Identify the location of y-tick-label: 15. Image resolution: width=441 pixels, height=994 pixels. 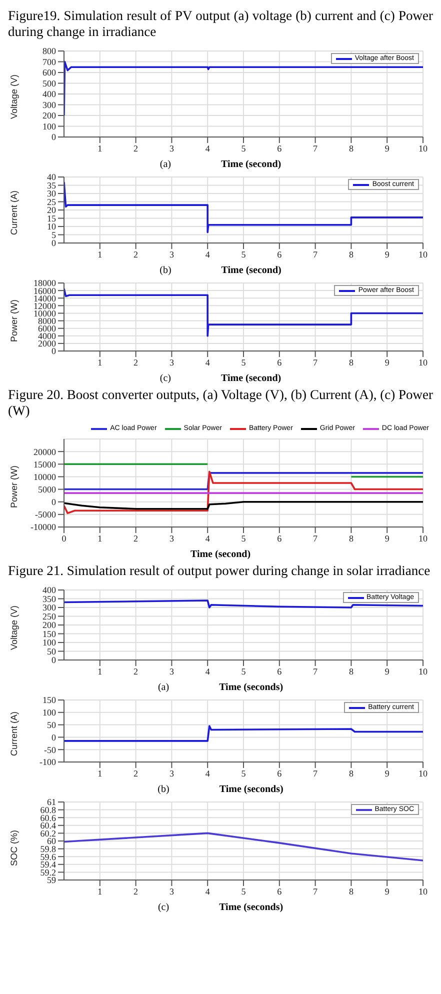
(51, 218).